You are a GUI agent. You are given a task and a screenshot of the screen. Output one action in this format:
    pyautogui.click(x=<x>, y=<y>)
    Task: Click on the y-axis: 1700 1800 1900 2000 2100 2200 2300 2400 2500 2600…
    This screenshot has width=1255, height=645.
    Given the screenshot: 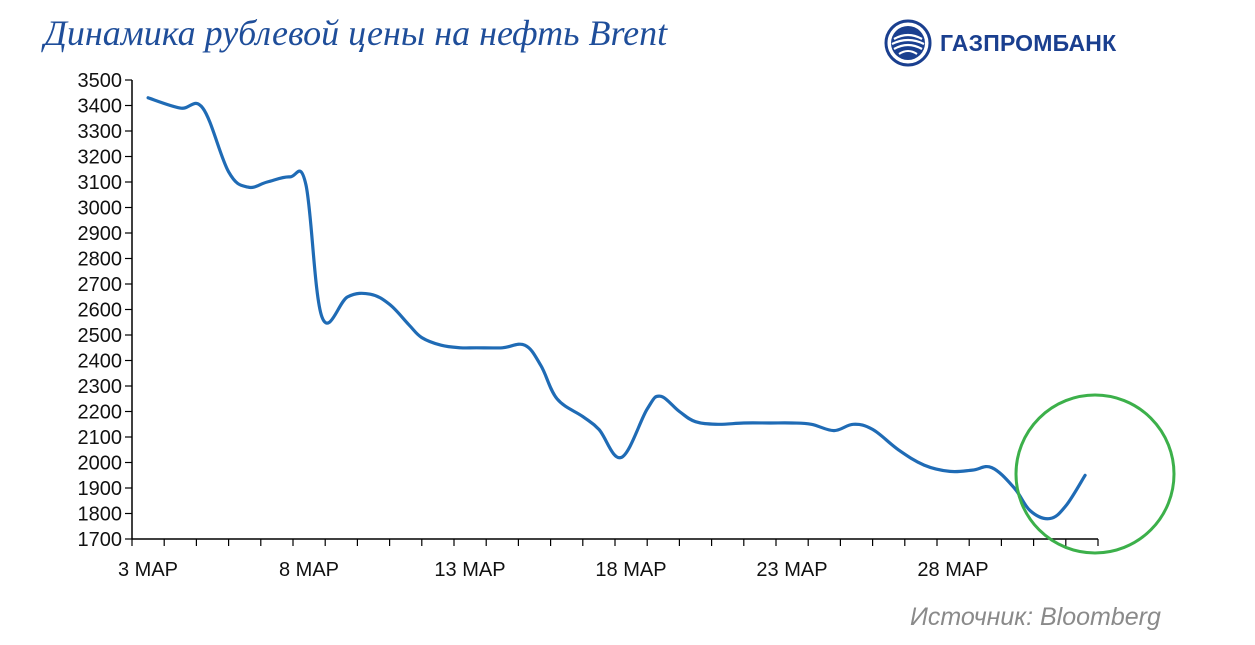 What is the action you would take?
    pyautogui.click(x=105, y=310)
    